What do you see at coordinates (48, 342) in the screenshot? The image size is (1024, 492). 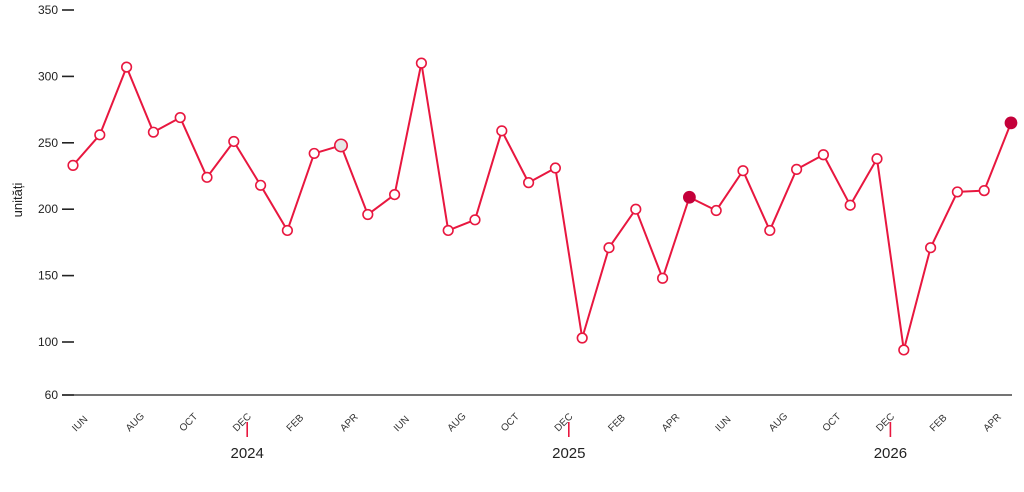 I see `y-tick-label: 100` at bounding box center [48, 342].